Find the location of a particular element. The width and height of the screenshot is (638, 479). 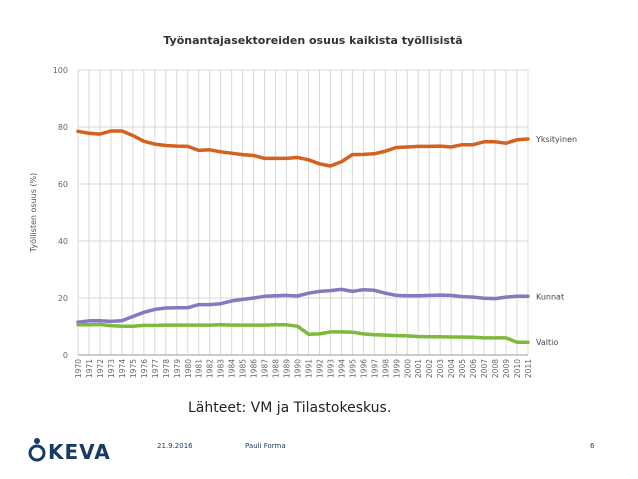

x-tick-label: 1990 is located at coordinates (298, 368).